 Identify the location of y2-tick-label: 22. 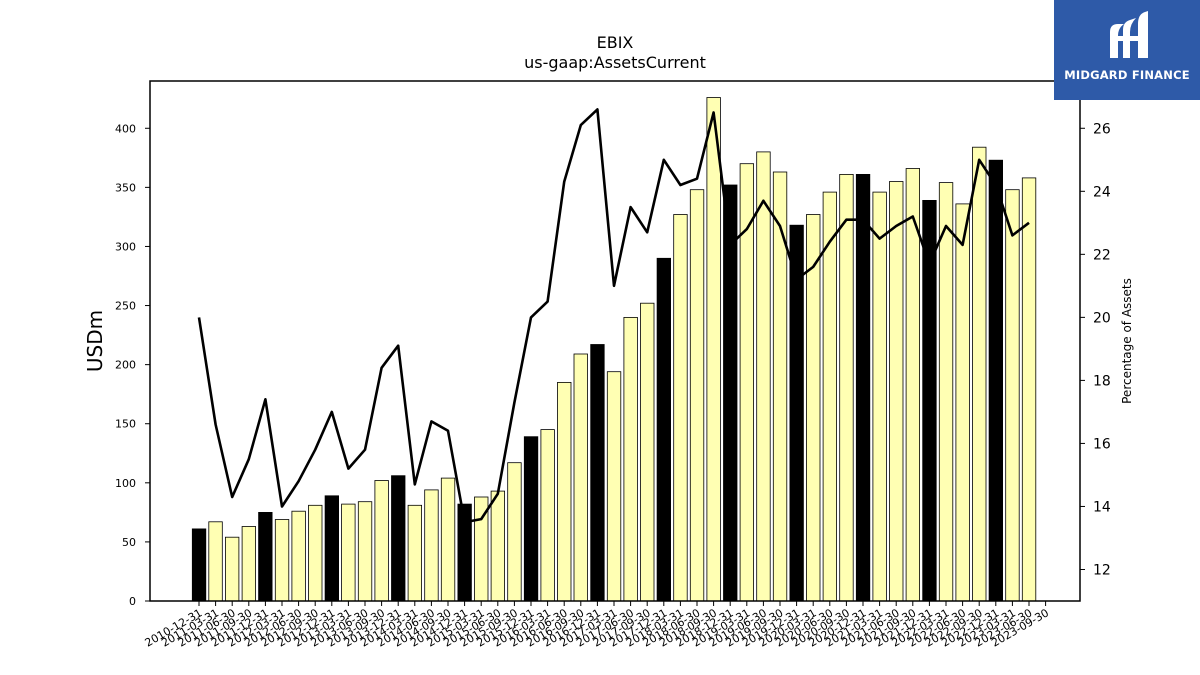
(1102, 255).